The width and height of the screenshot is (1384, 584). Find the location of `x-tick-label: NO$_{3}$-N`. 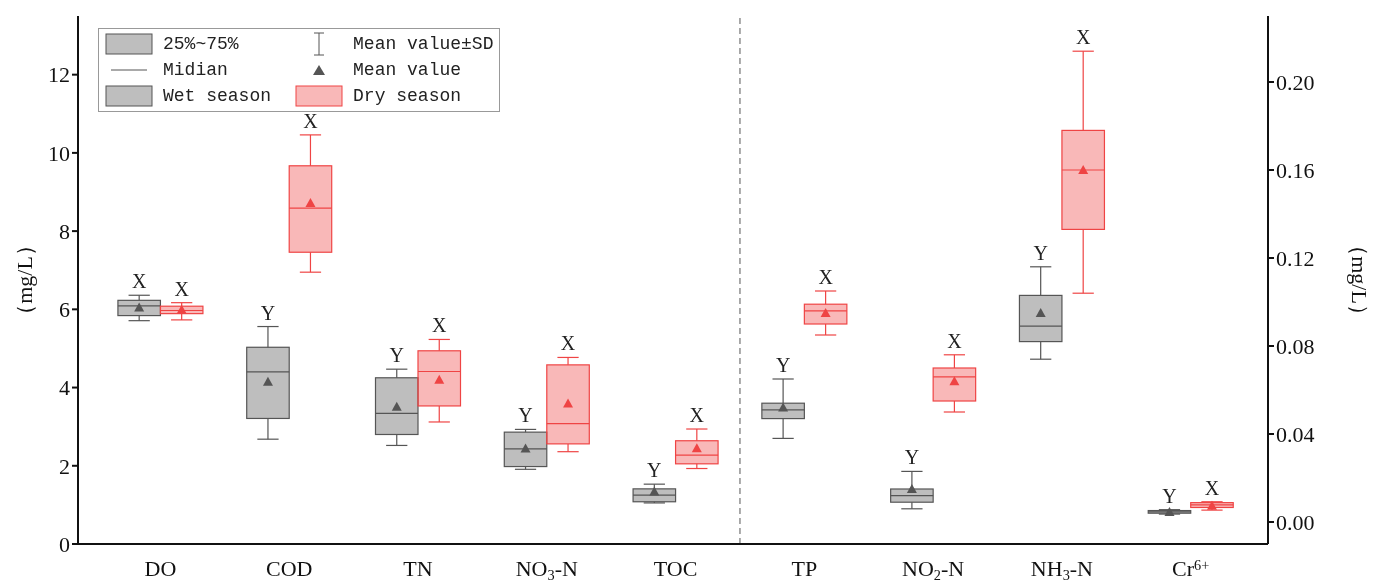

x-tick-label: NO$_{3}$-N is located at coordinates (546, 569).